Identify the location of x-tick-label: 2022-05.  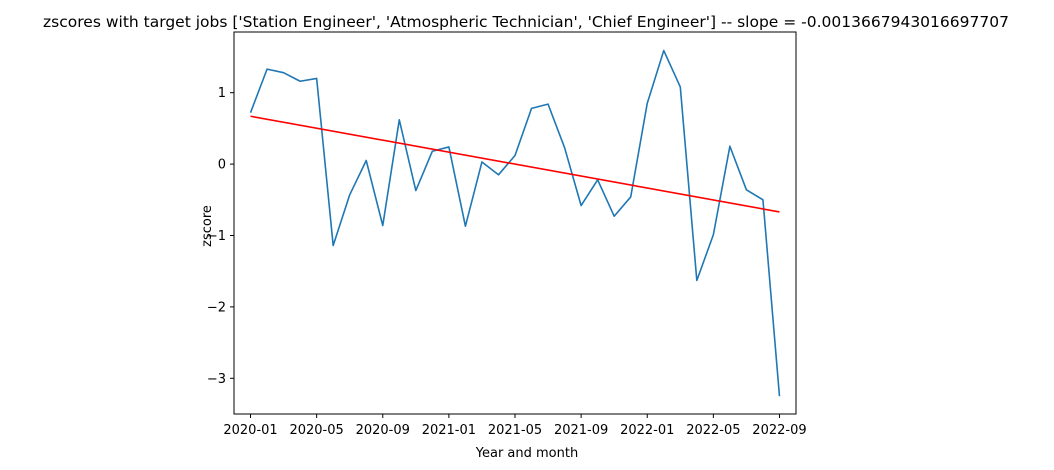
(713, 430).